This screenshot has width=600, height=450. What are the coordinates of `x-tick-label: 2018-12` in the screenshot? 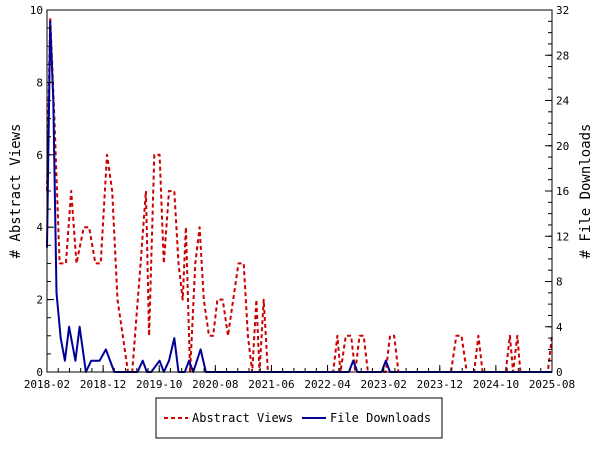 It's located at (103, 384).